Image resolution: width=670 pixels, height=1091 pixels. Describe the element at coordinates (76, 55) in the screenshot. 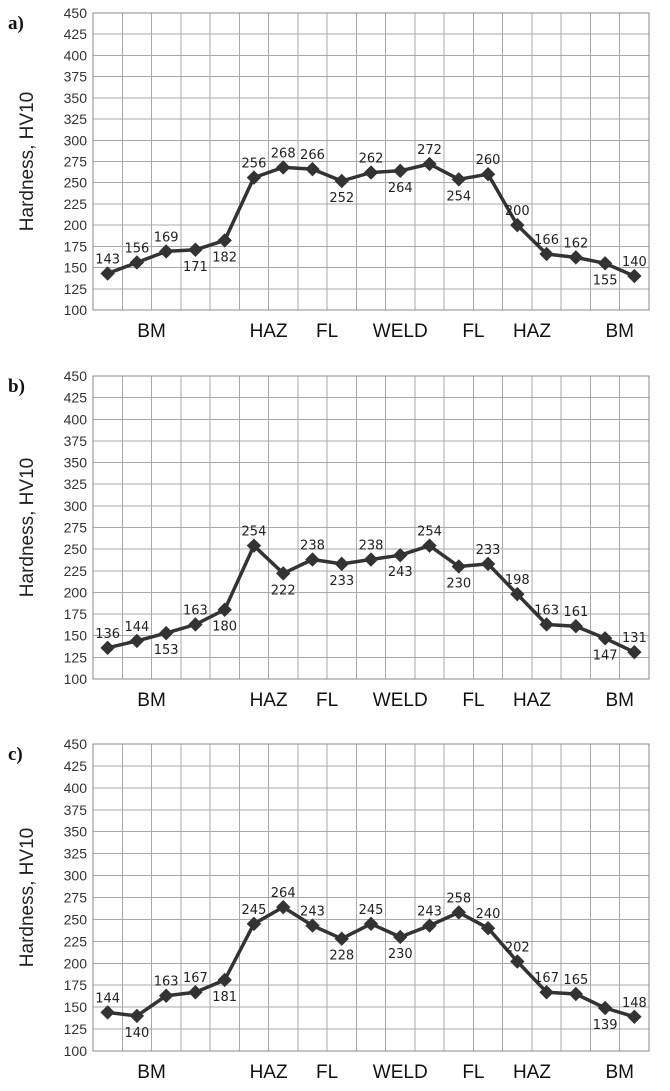

I see `y-tick-label: 400` at that location.